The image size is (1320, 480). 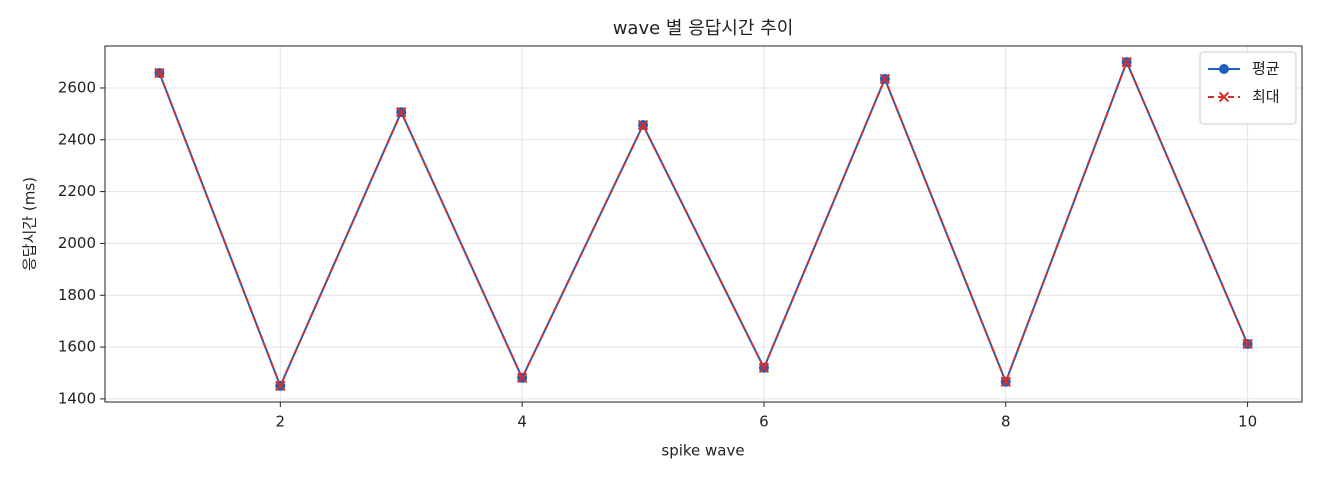 I want to click on y-axis-label: 응답시간 (ms), so click(x=30, y=224).